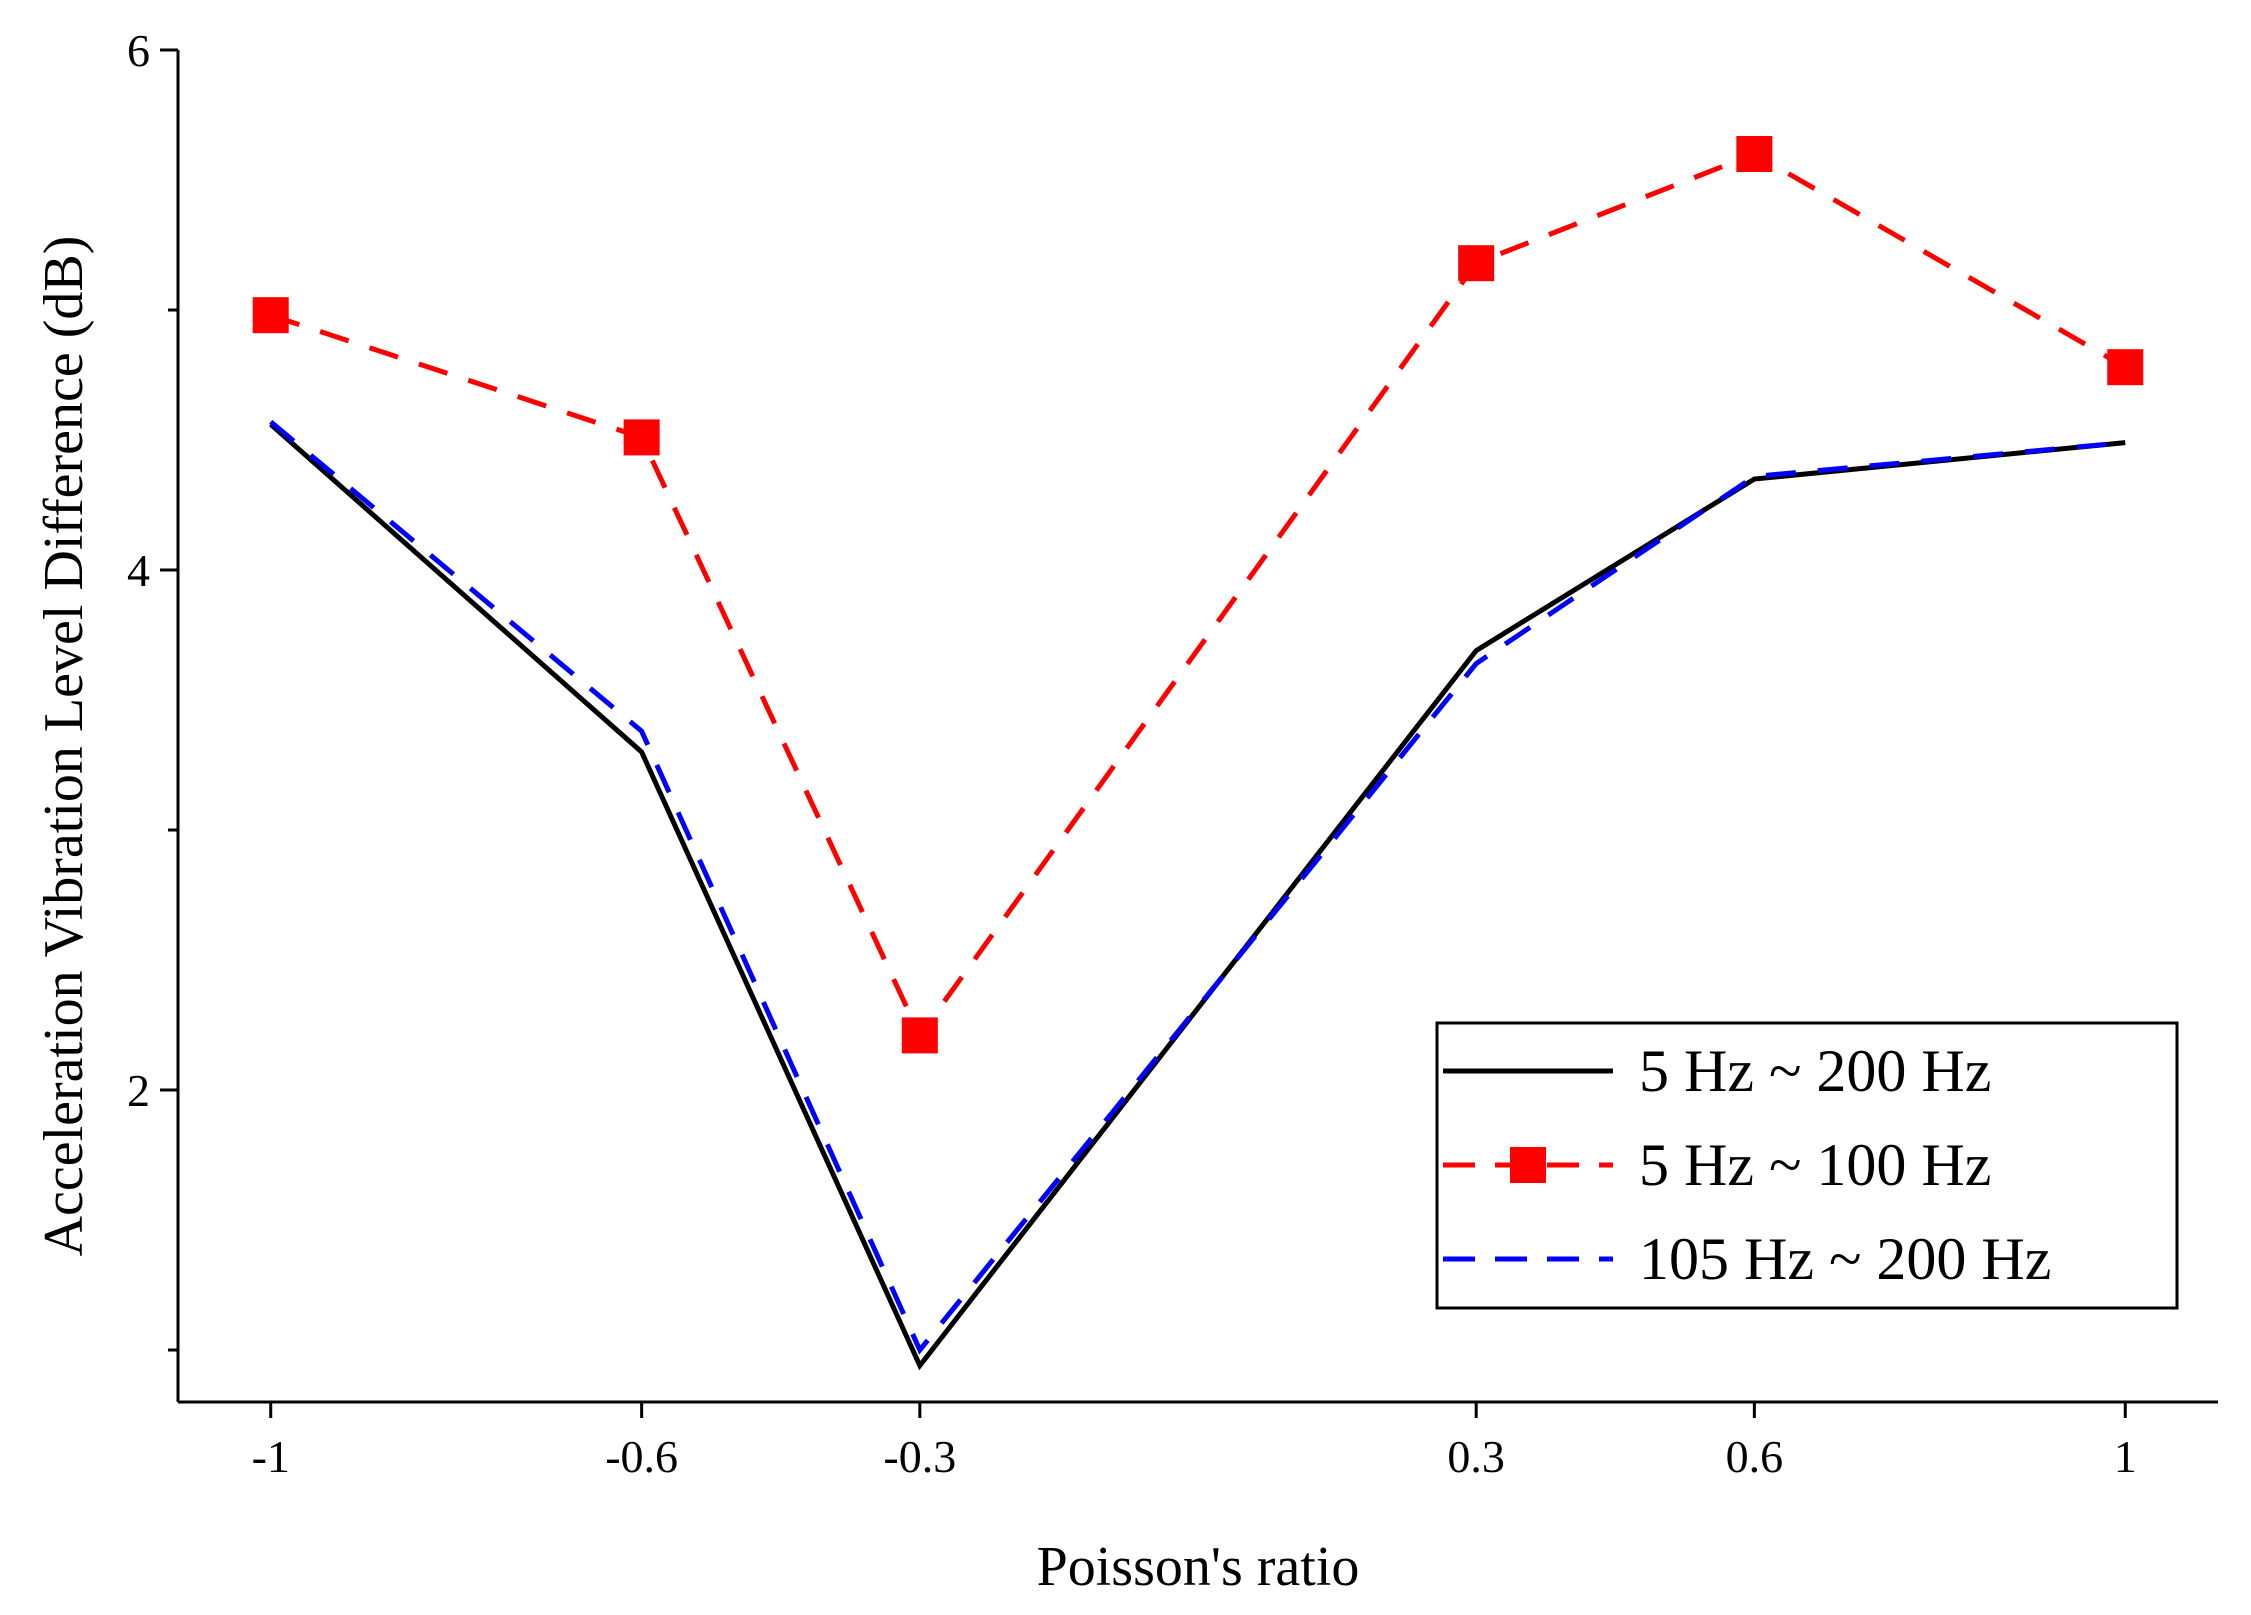  What do you see at coordinates (1845, 1259) in the screenshot?
I see `legend-label-3: 105 Hz ~ 200 Hz` at bounding box center [1845, 1259].